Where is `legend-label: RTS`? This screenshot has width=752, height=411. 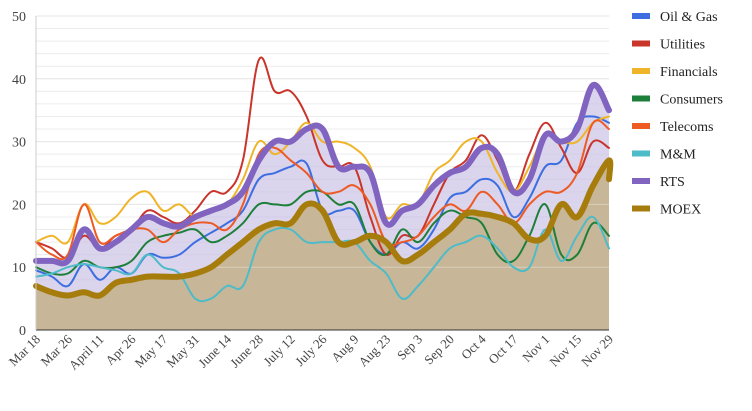
legend-label: RTS is located at coordinates (672, 182).